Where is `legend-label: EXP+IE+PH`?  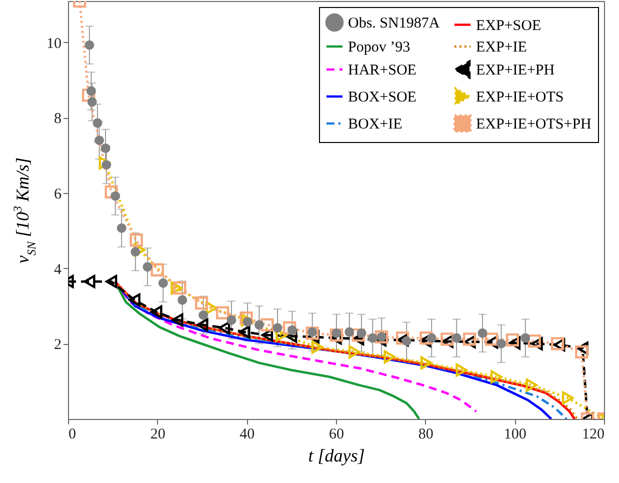 legend-label: EXP+IE+PH is located at coordinates (515, 70).